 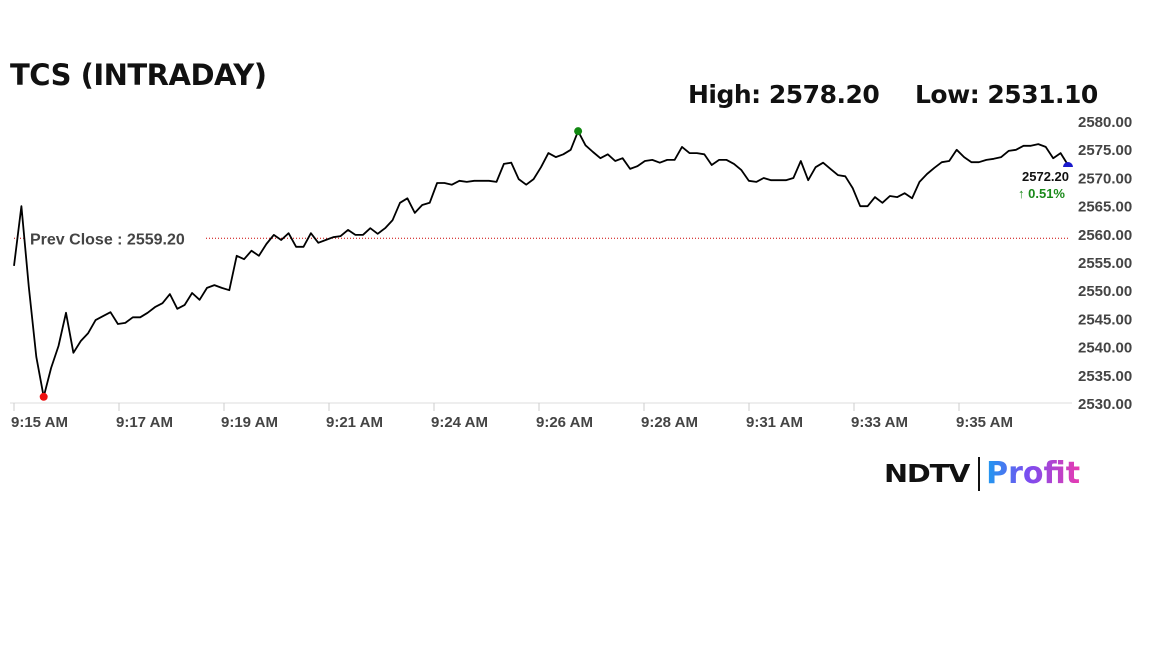 I want to click on y-tick-label: 2540.00, so click(x=1105, y=348).